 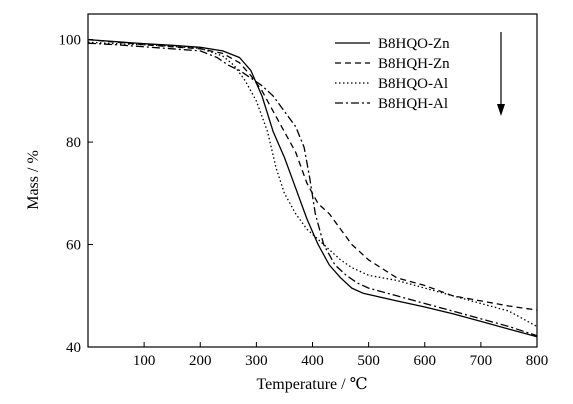 What do you see at coordinates (481, 361) in the screenshot?
I see `x-tick-label-6: 700` at bounding box center [481, 361].